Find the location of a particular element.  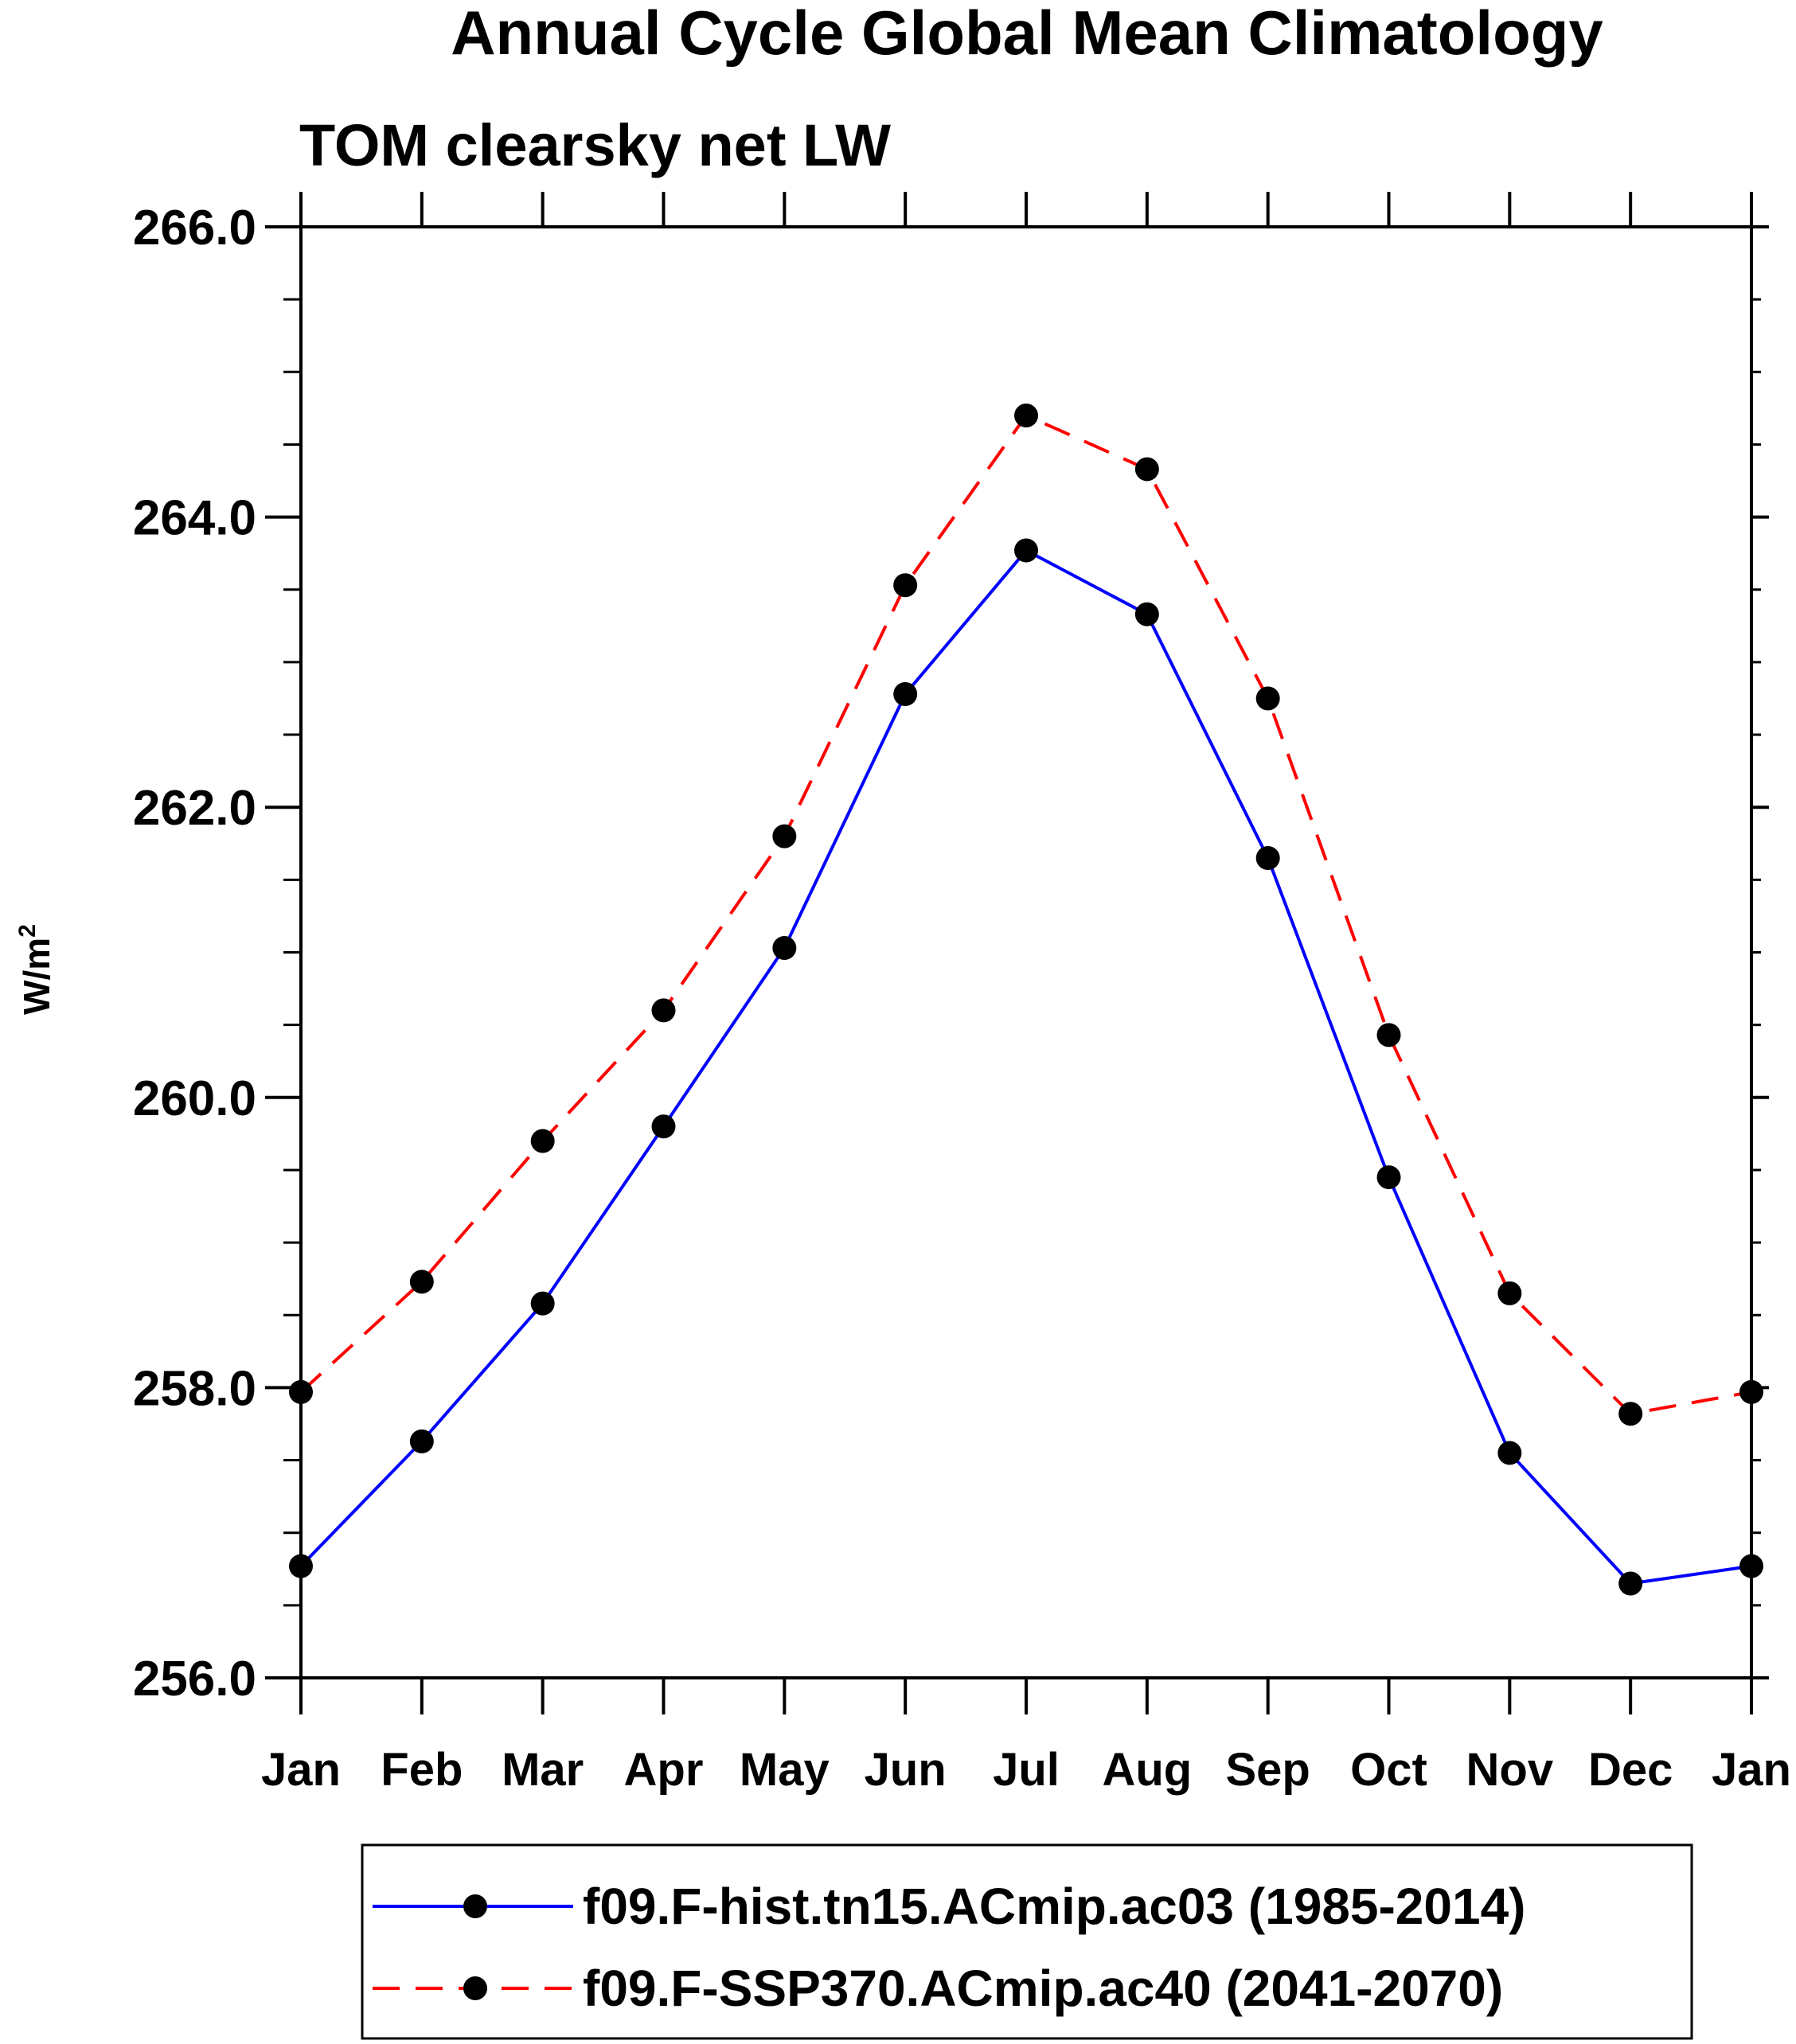

chart-subtitle: TOM clearsky net LW is located at coordinates (595, 145).